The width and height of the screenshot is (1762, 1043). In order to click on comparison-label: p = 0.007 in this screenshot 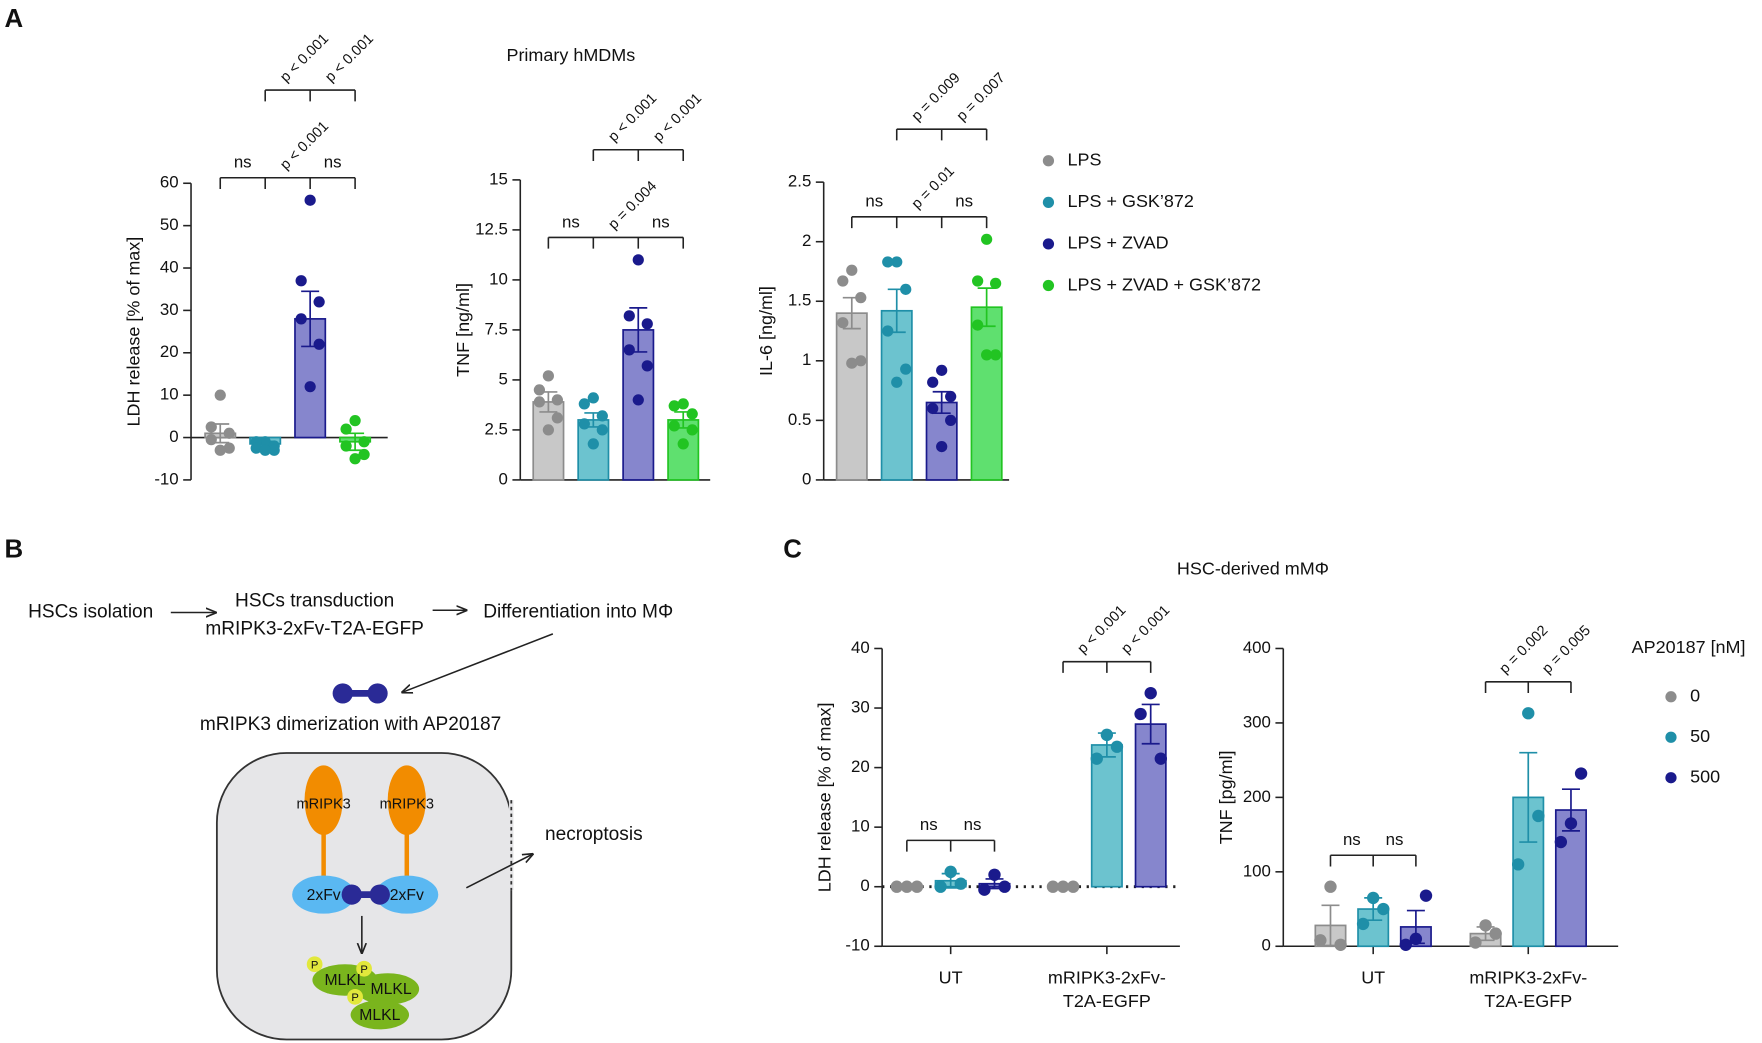, I will do `click(981, 97)`.